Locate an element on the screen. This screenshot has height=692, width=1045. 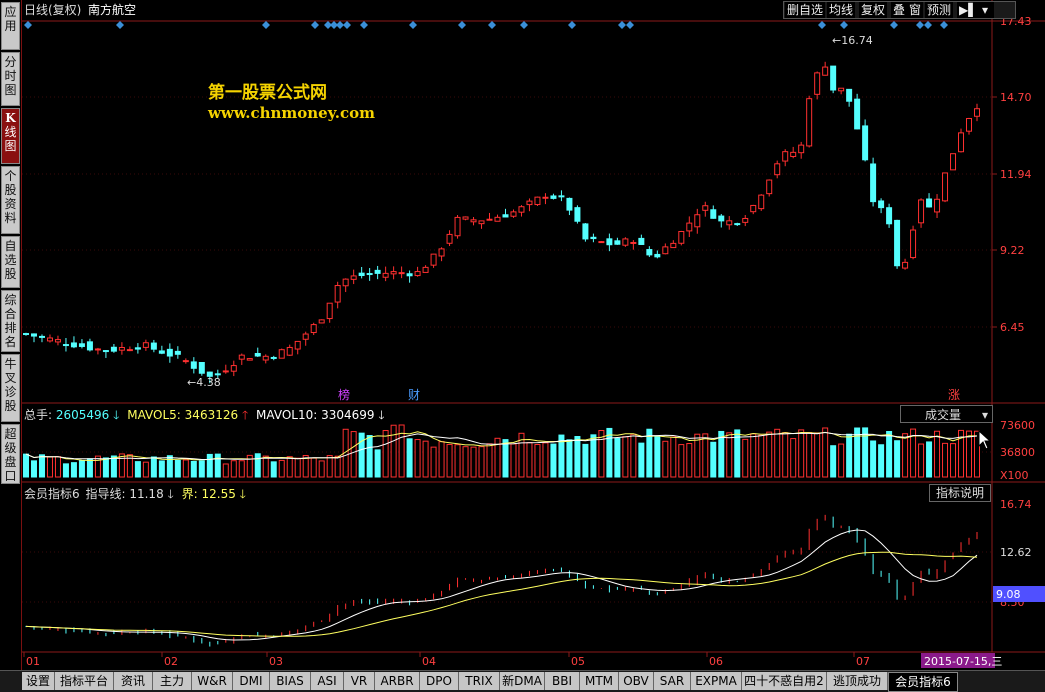
forecast-button: 预测 is located at coordinates (939, 10).